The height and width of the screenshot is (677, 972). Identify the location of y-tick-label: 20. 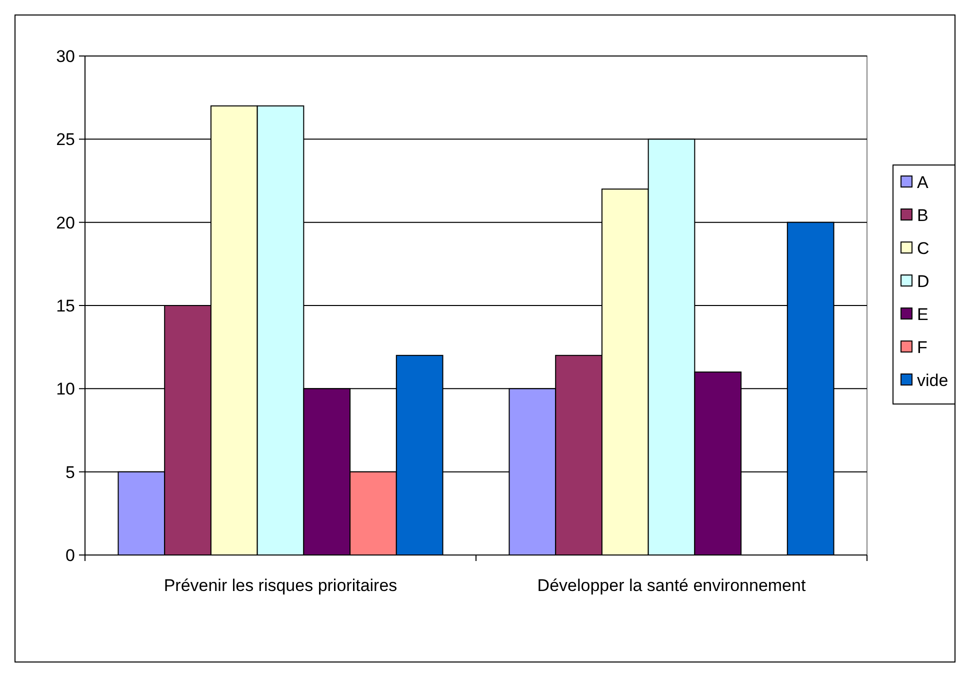
(65, 222).